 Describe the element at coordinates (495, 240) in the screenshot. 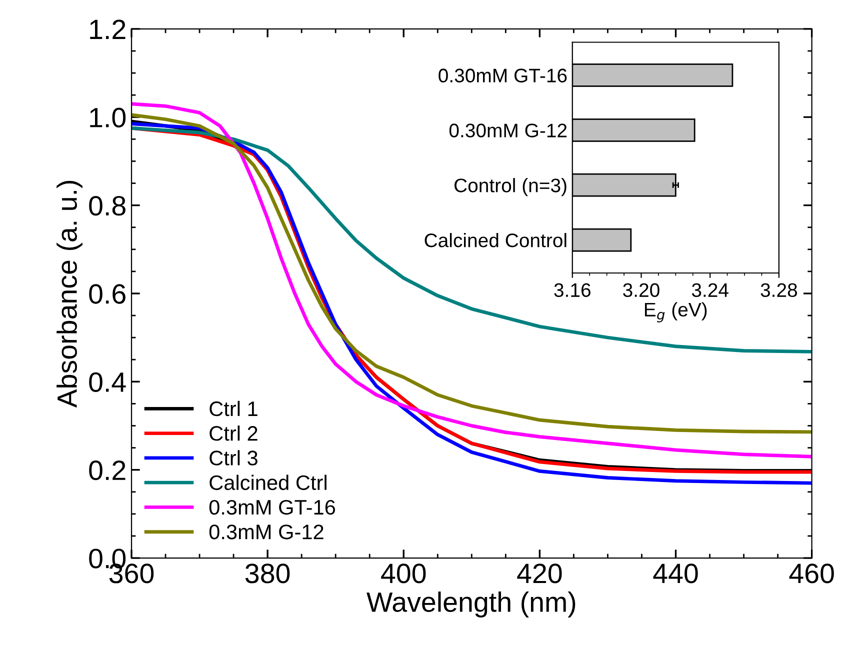

I see `y-tick-label: Calcined Control` at that location.